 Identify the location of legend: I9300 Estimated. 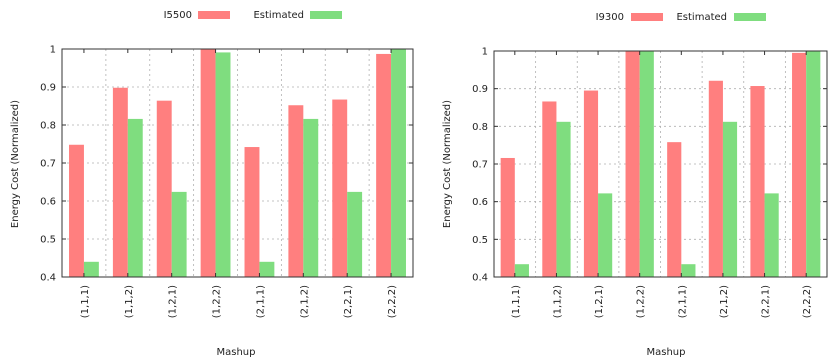
(681, 17).